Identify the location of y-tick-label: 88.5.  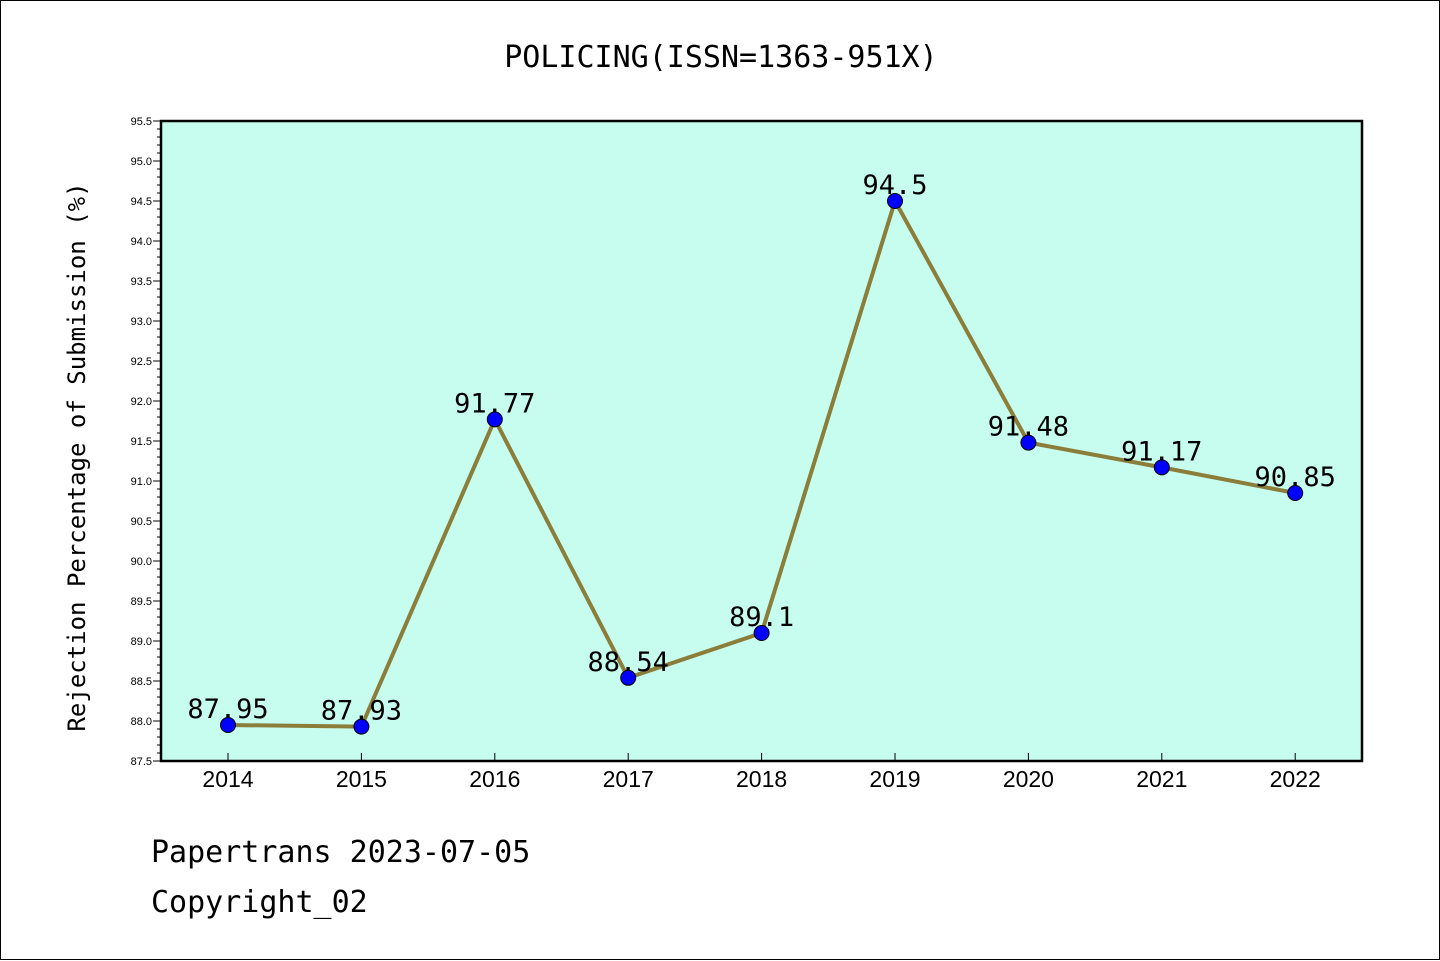
(141, 682).